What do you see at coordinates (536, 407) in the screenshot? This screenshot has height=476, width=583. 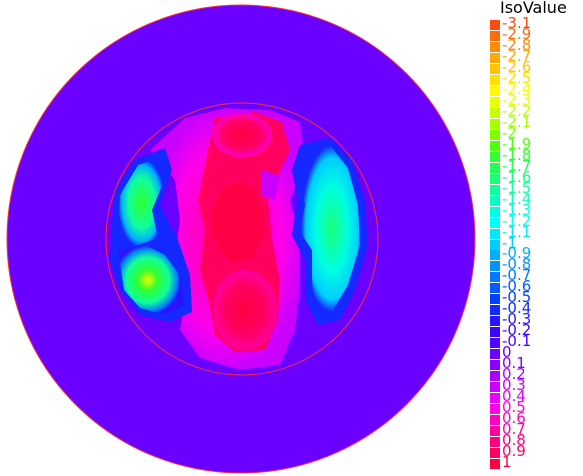 I see `legend-item: 0.5` at bounding box center [536, 407].